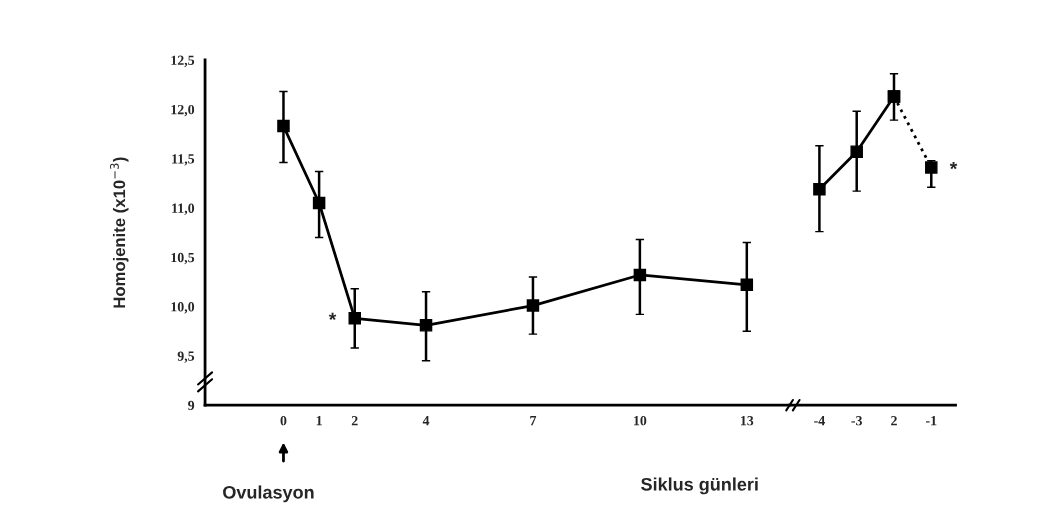 Image resolution: width=1057 pixels, height=531 pixels. What do you see at coordinates (747, 421) in the screenshot?
I see `x-tick-label: 13` at bounding box center [747, 421].